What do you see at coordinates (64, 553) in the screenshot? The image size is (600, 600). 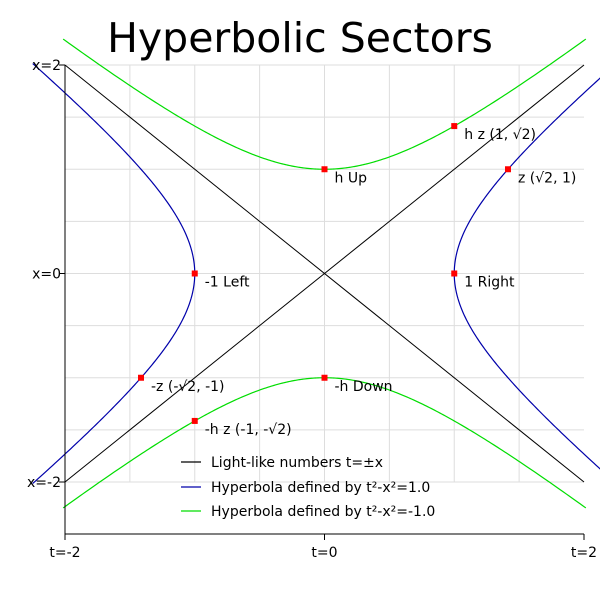 I see `x-tick-label: t=-2` at bounding box center [64, 553].